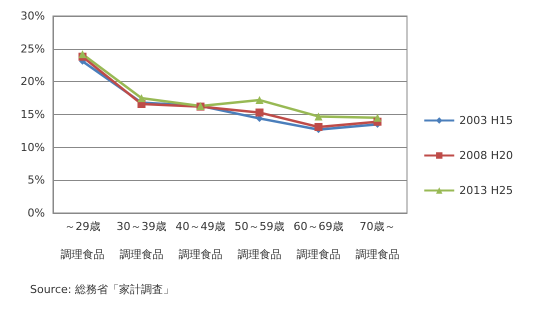 The height and width of the screenshot is (311, 534). What do you see at coordinates (36, 180) in the screenshot?
I see `y-tick-label: 5%` at bounding box center [36, 180].